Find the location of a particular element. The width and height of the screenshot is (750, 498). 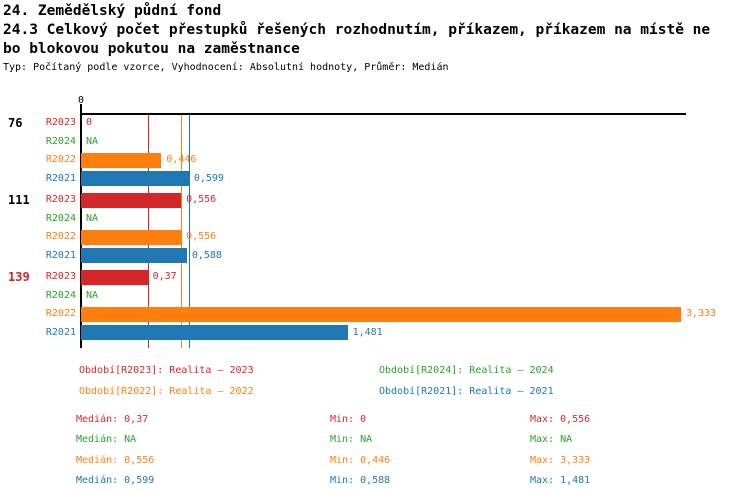

stat-min-R2021: Min: 0,588 is located at coordinates (360, 480).